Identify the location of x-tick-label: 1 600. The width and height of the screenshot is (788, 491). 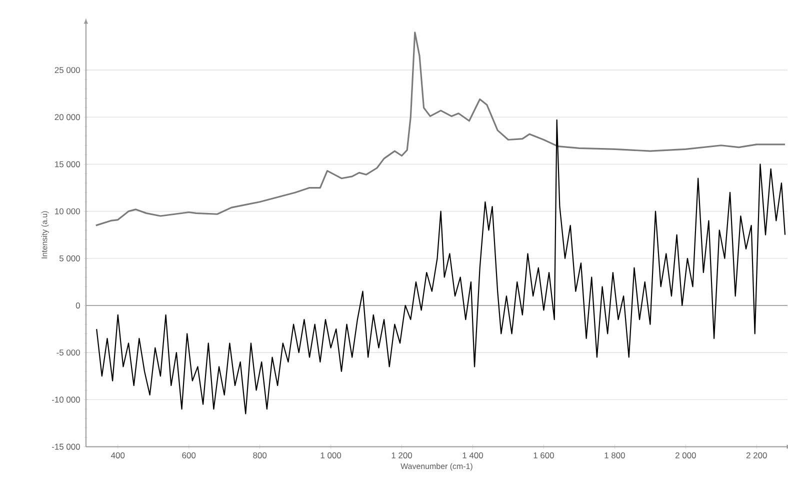
(544, 455).